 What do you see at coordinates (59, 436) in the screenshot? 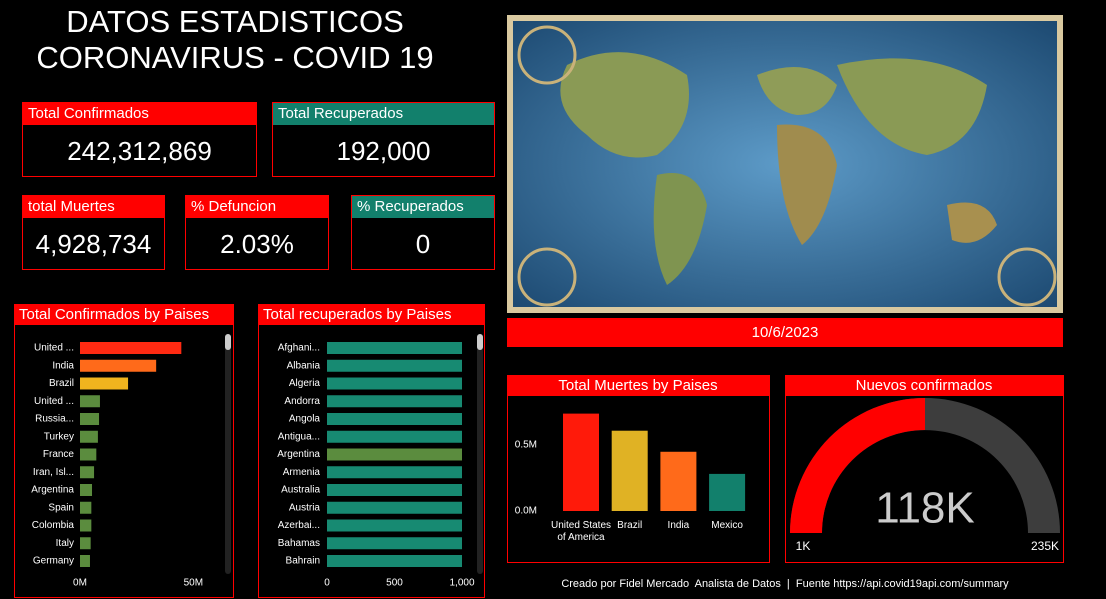
I see `y-tick-label: Turkey` at bounding box center [59, 436].